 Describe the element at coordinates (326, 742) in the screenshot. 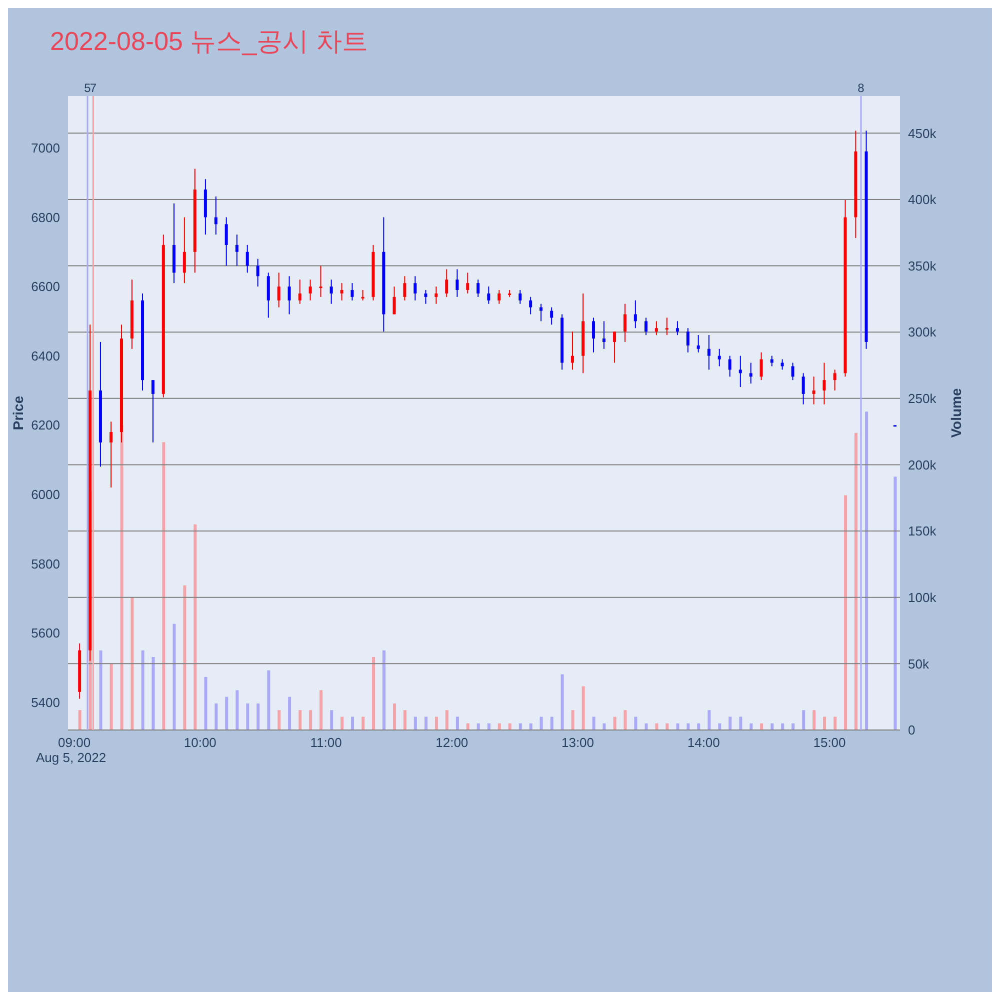

I see `x-tick-label: 11:00` at that location.